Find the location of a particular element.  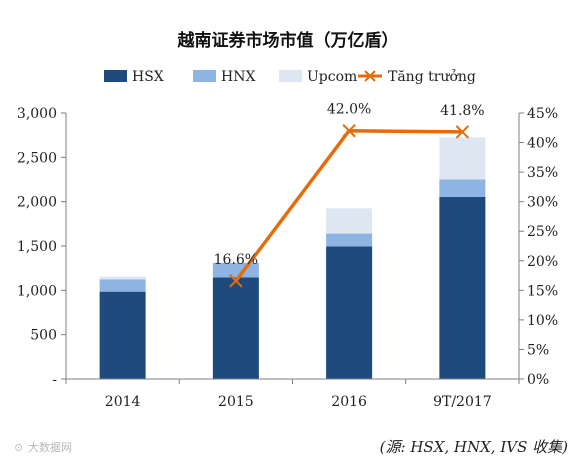

legend-hnx-swatch is located at coordinates (204, 76).